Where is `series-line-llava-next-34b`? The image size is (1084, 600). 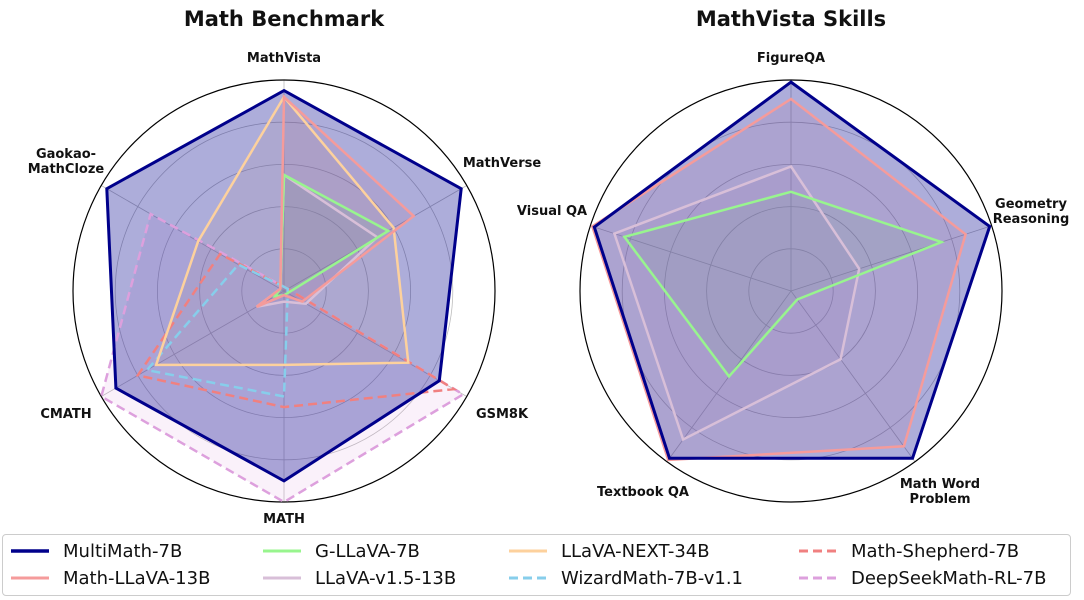 series-line-llava-next-34b is located at coordinates (282, 230).